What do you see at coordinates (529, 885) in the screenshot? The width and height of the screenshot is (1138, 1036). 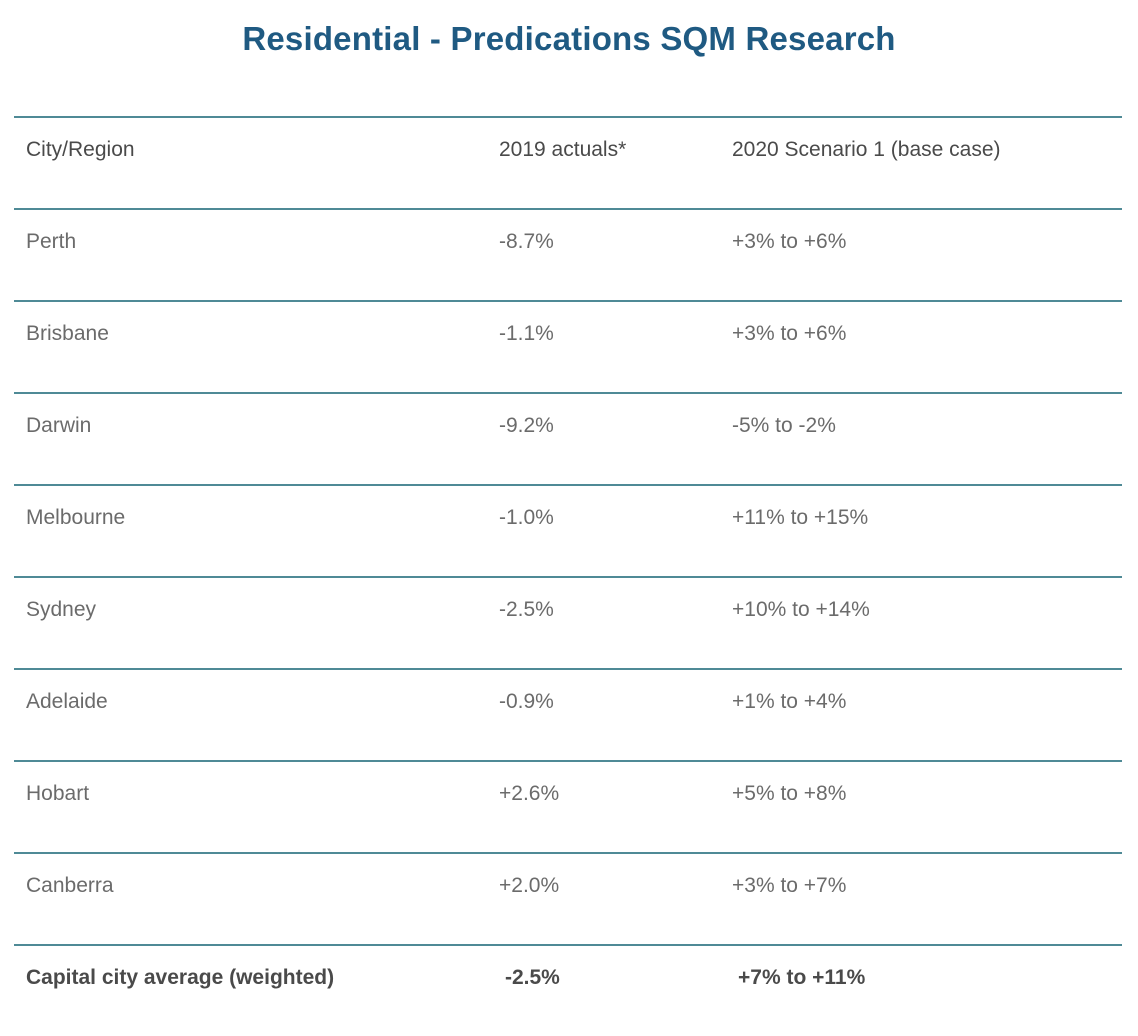 I see `cell-2019: +2.0%` at bounding box center [529, 885].